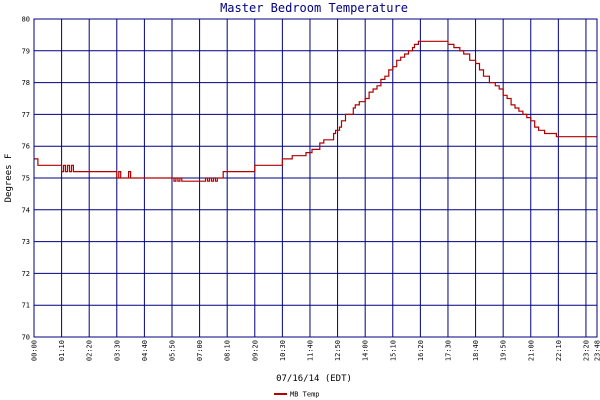 The width and height of the screenshot is (600, 400). I want to click on x-axis-label: 07/16/14 (EDT), so click(314, 379).